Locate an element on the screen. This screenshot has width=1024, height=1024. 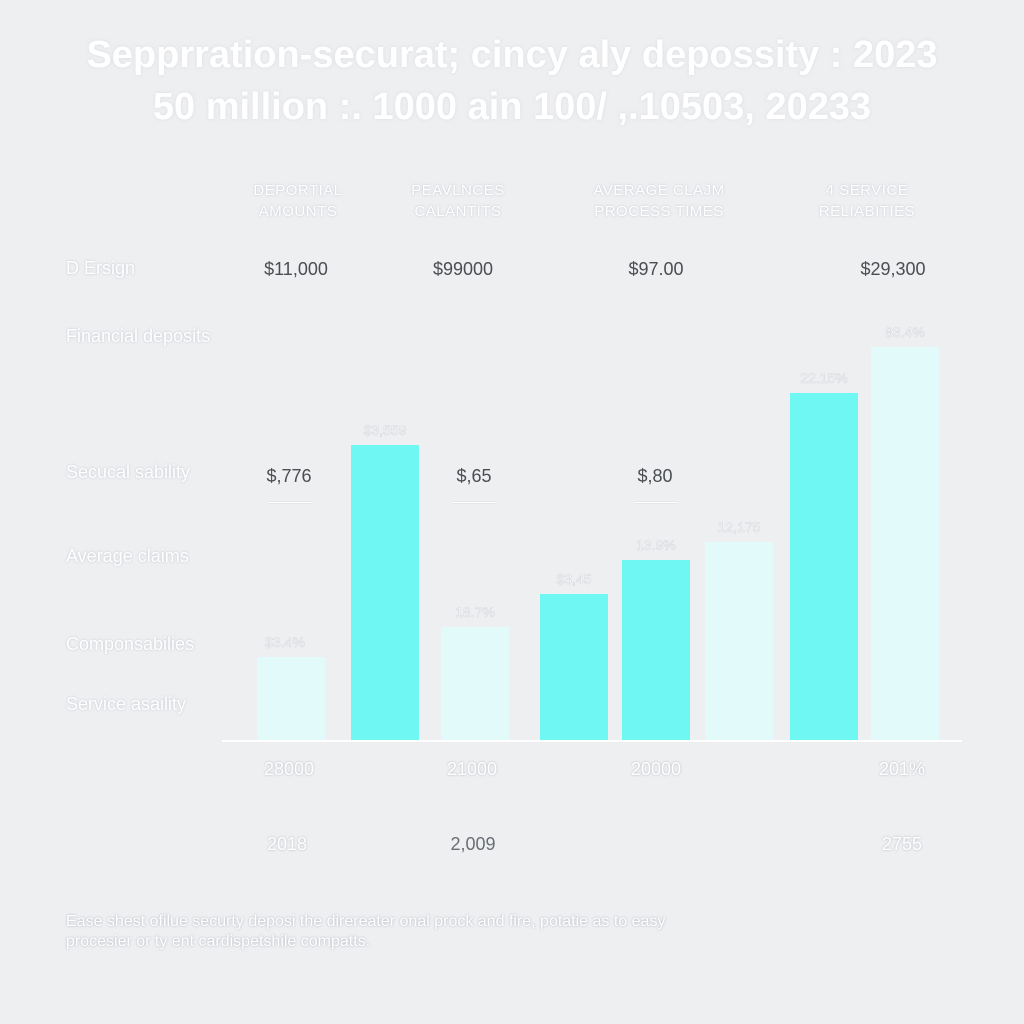
row-label-design: D Ersign is located at coordinates (101, 268).